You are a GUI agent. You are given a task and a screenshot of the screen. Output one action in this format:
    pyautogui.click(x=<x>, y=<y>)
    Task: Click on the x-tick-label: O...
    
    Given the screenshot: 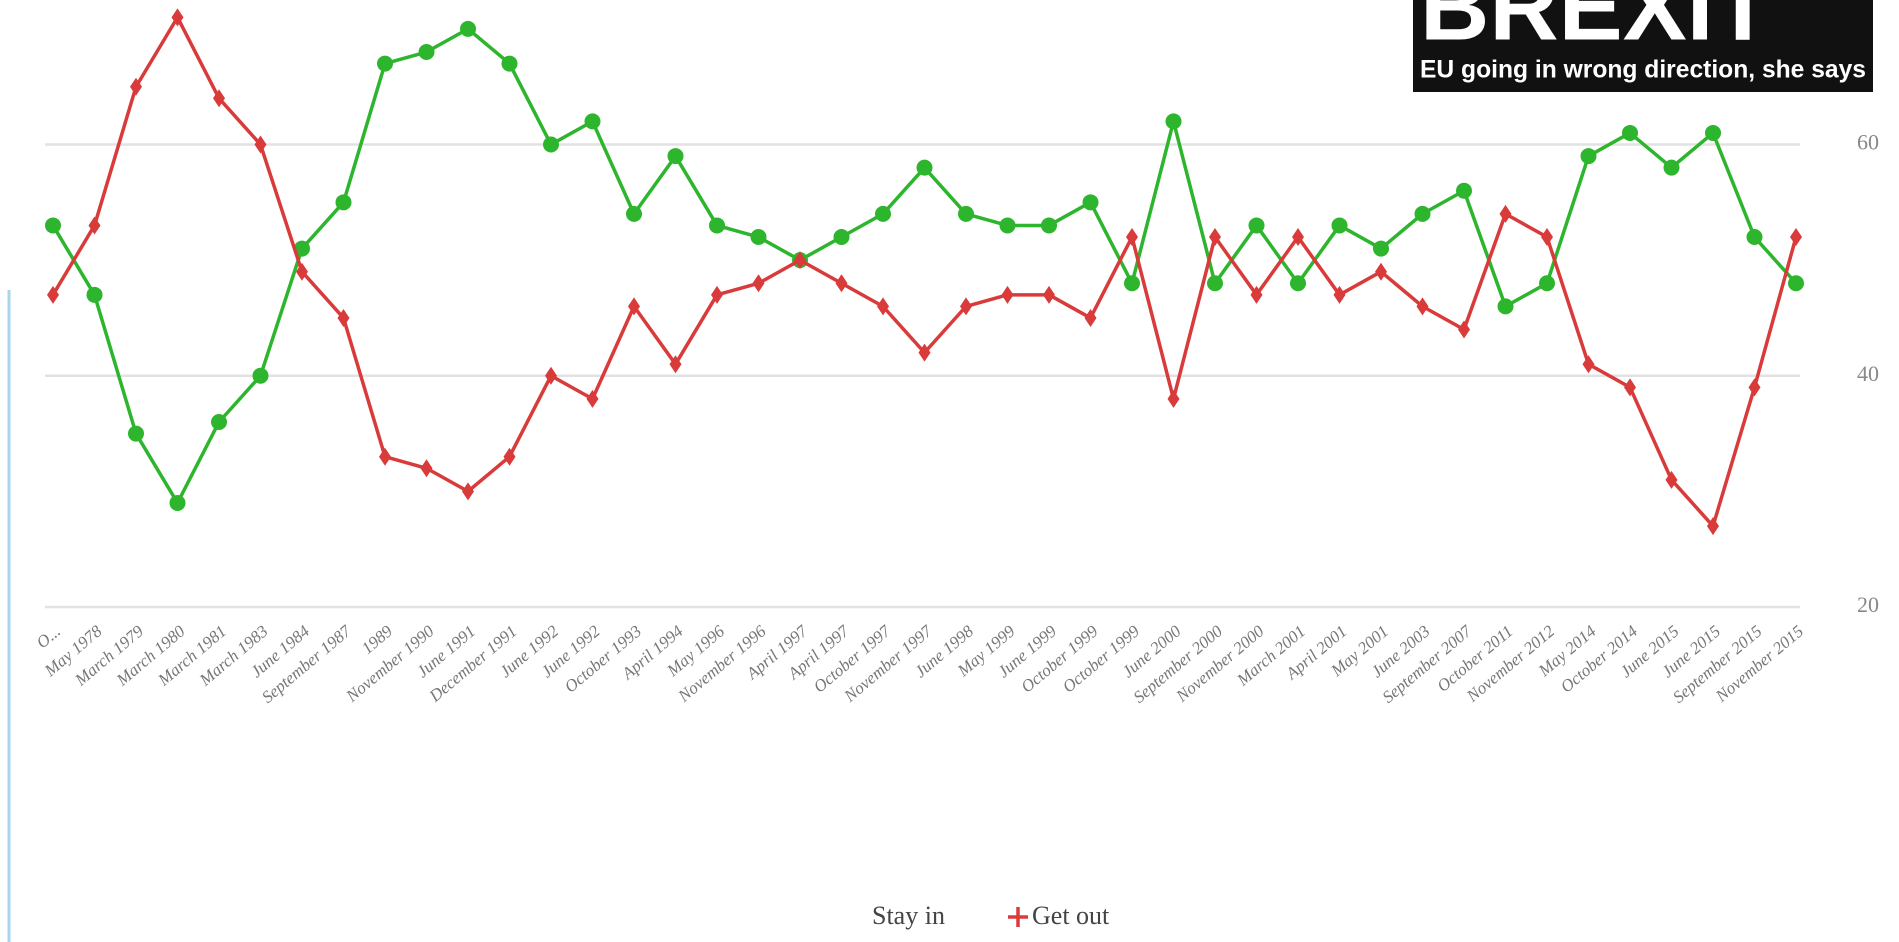 What is the action you would take?
    pyautogui.click(x=48, y=637)
    